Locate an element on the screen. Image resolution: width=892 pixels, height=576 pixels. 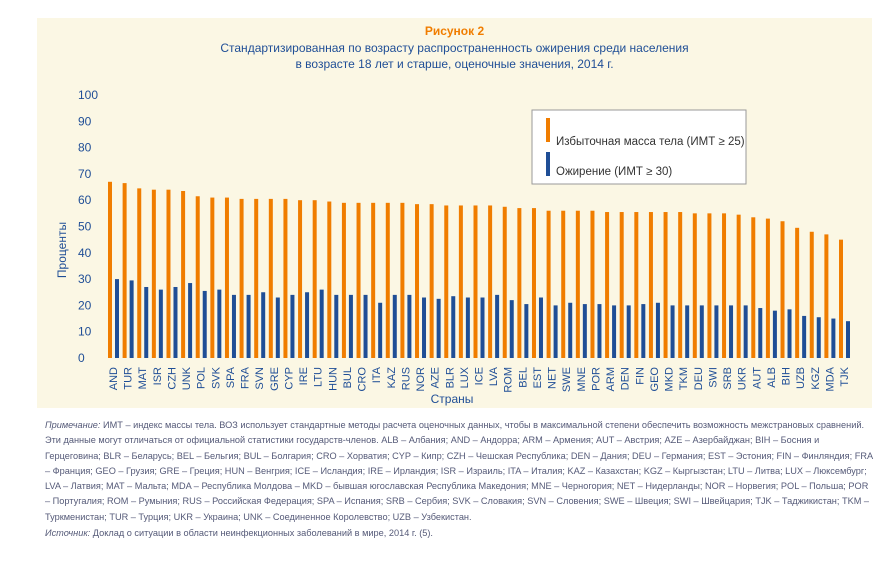
x-tick-label: TUR is located at coordinates (129, 378).